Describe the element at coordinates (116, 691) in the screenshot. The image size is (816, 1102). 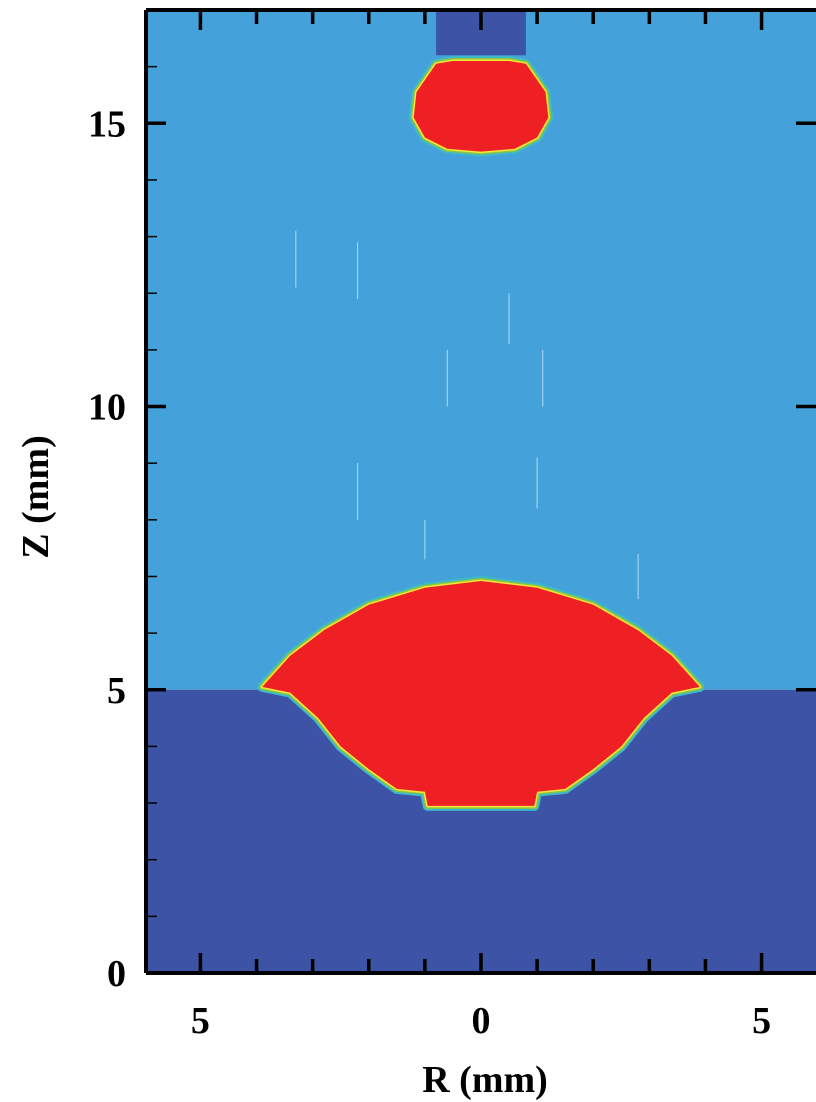
I see `y-tick-label: 5` at that location.